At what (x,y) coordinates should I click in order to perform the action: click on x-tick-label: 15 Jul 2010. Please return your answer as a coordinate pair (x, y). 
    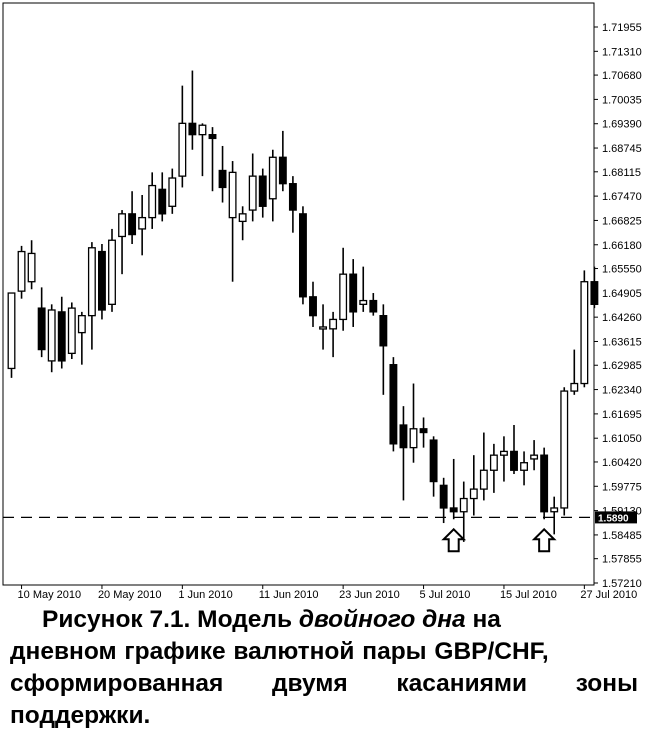
    Looking at the image, I should click on (528, 595).